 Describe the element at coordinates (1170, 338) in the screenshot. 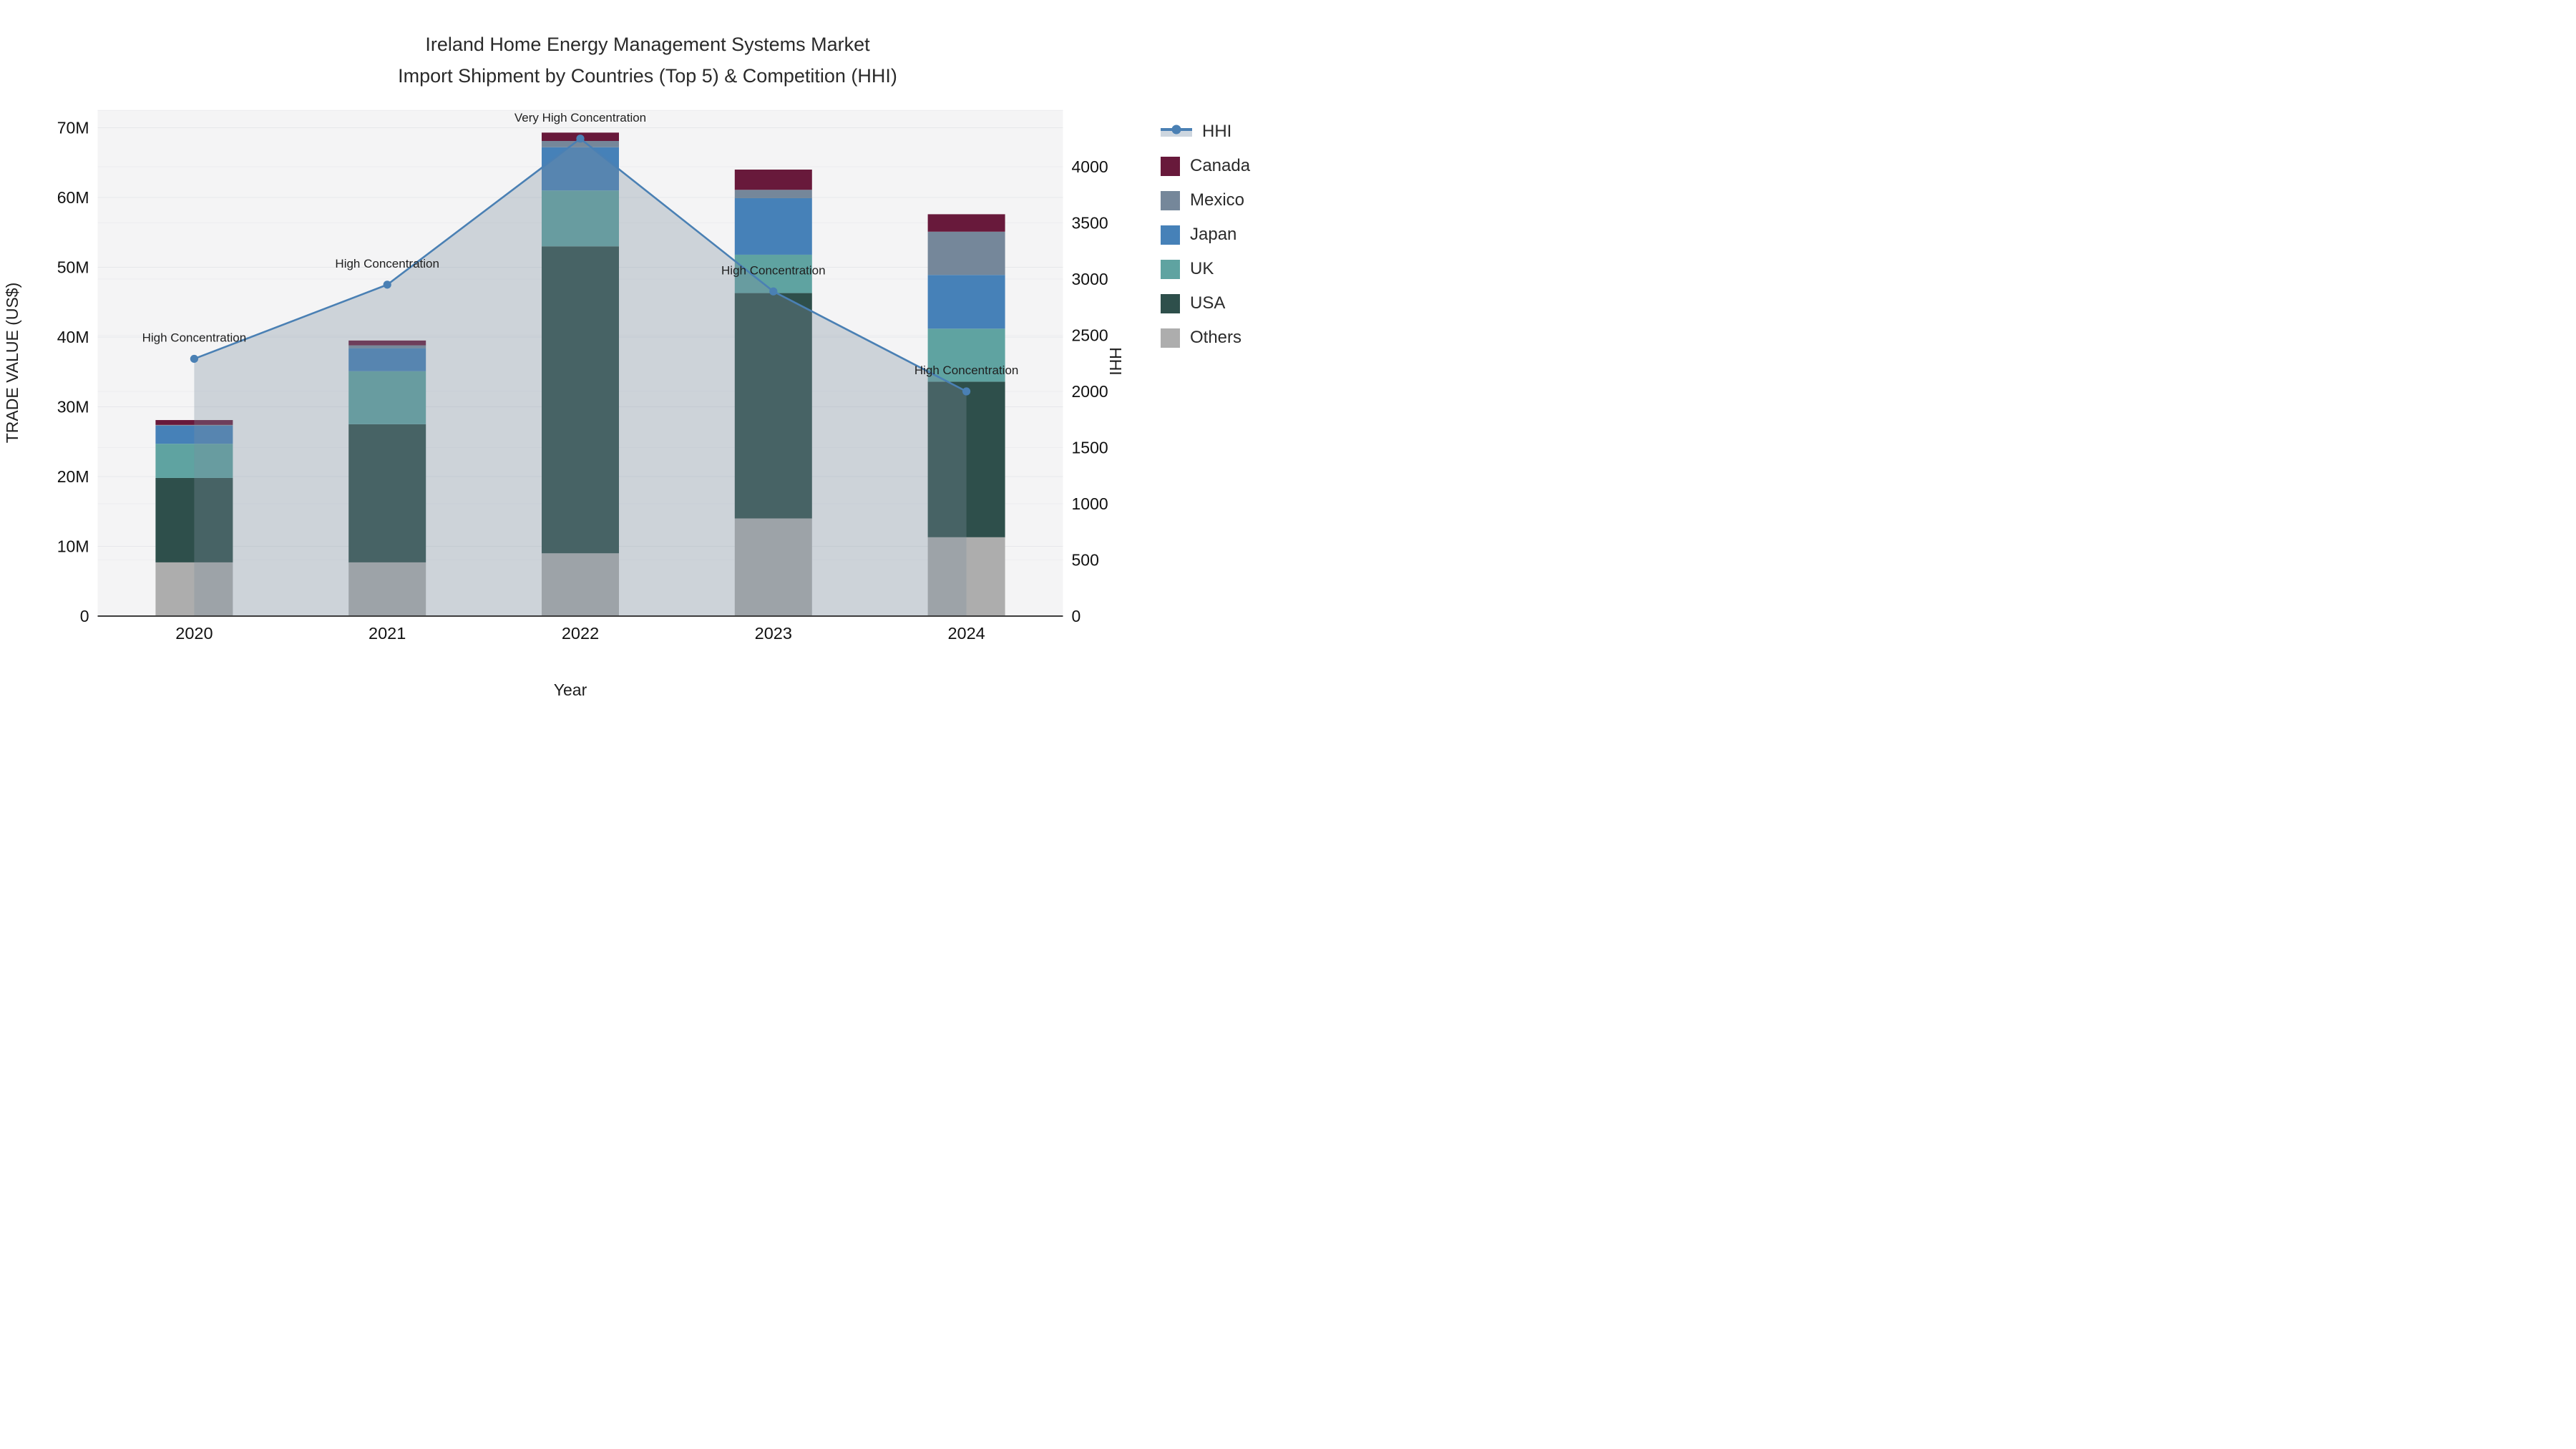

I see `legend-swatch-others-icon` at that location.